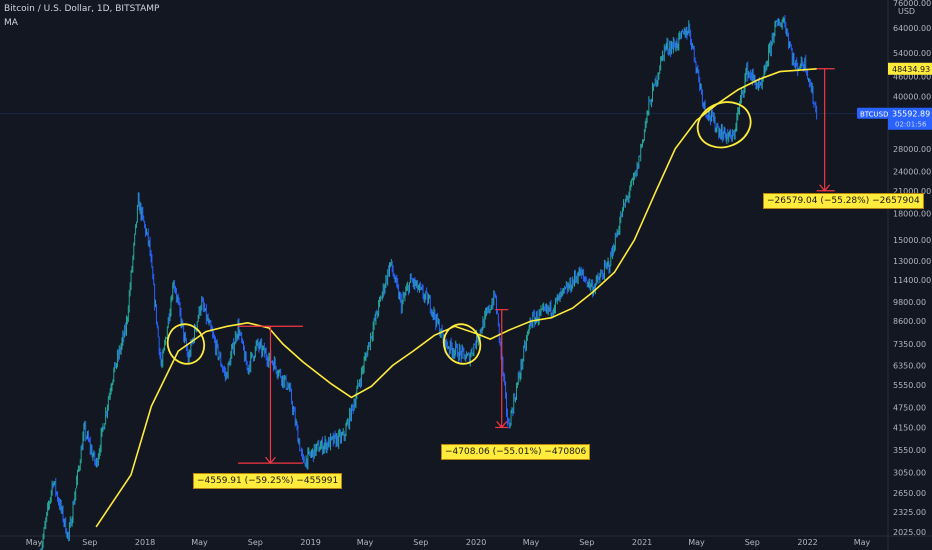 The height and width of the screenshot is (550, 932). What do you see at coordinates (912, 97) in the screenshot?
I see `price-tick-label: 40000.00` at bounding box center [912, 97].